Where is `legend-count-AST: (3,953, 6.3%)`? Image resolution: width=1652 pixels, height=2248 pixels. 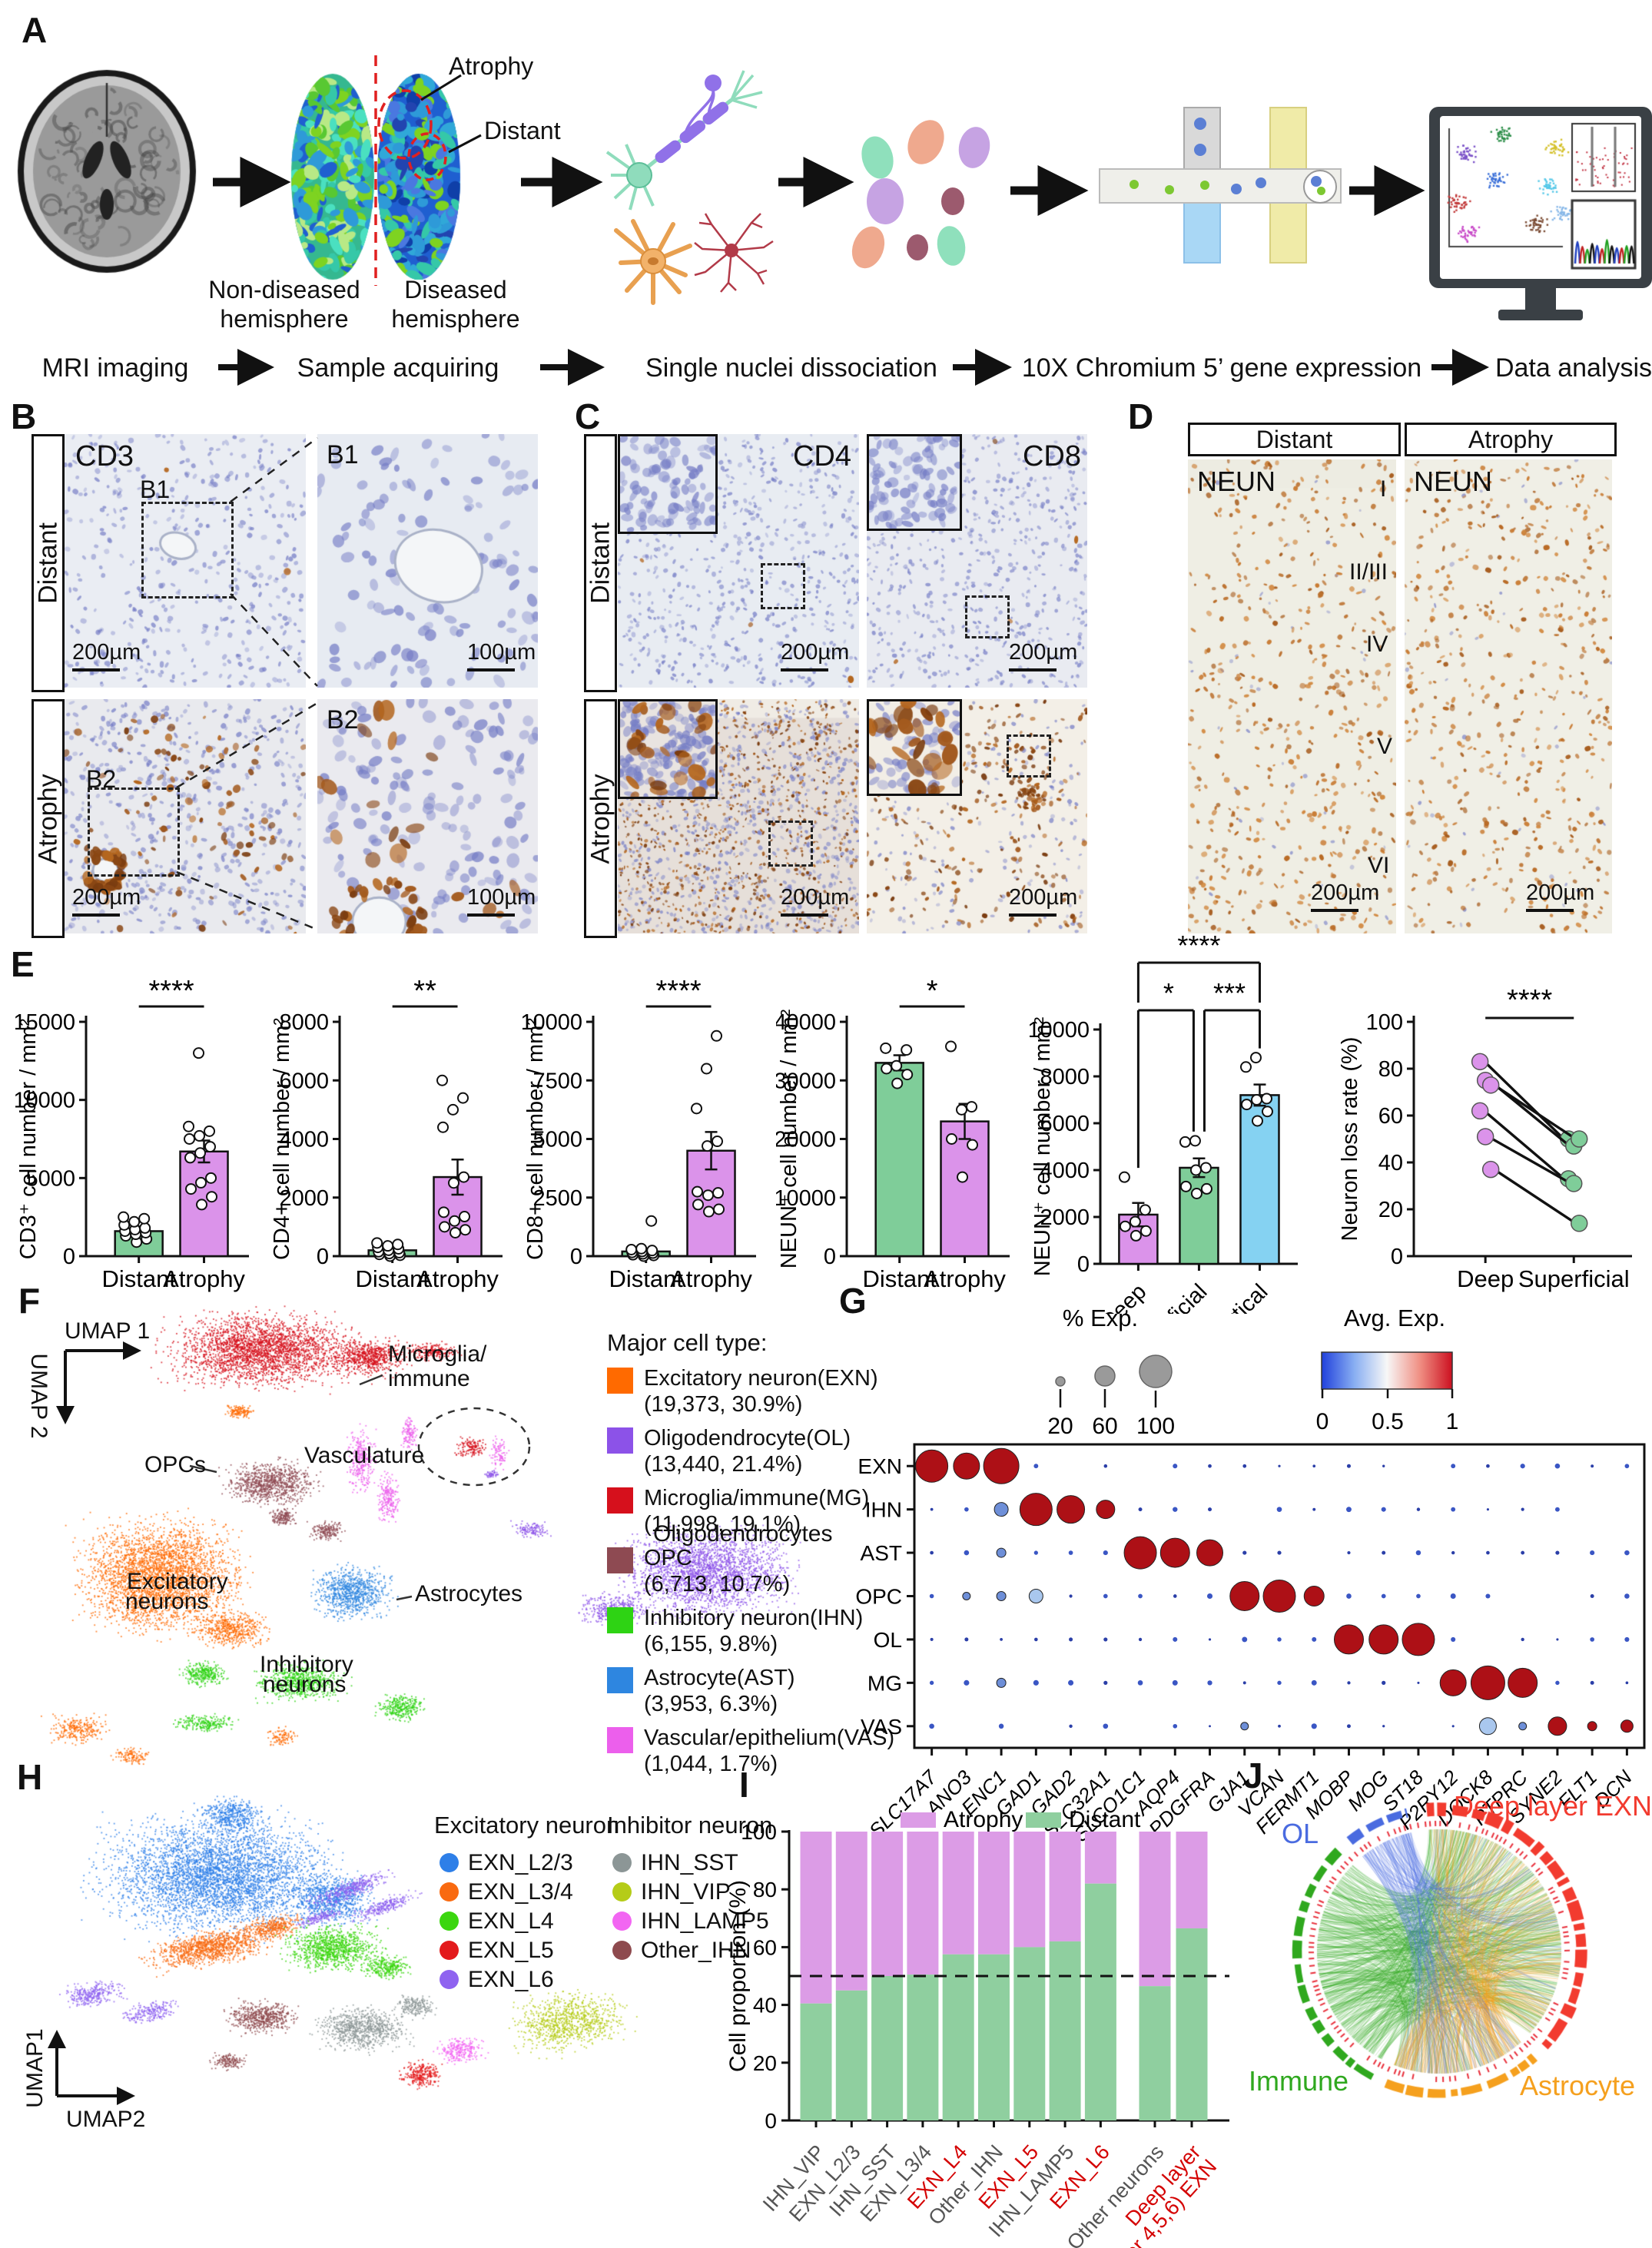 legend-count-AST: (3,953, 6.3%) is located at coordinates (711, 1704).